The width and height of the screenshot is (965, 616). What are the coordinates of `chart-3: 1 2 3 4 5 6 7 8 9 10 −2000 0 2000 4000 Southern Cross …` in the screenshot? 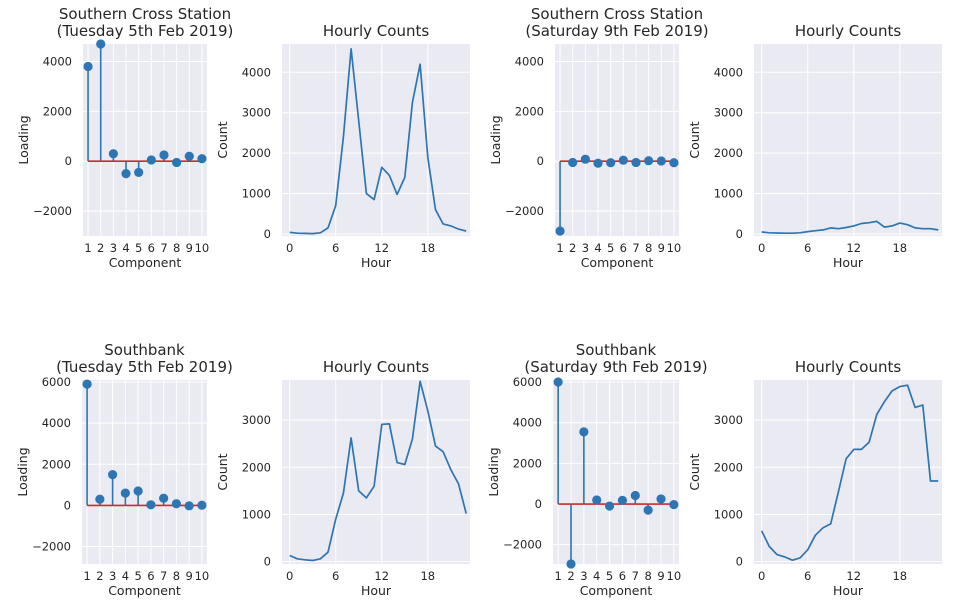 It's located at (598, 137).